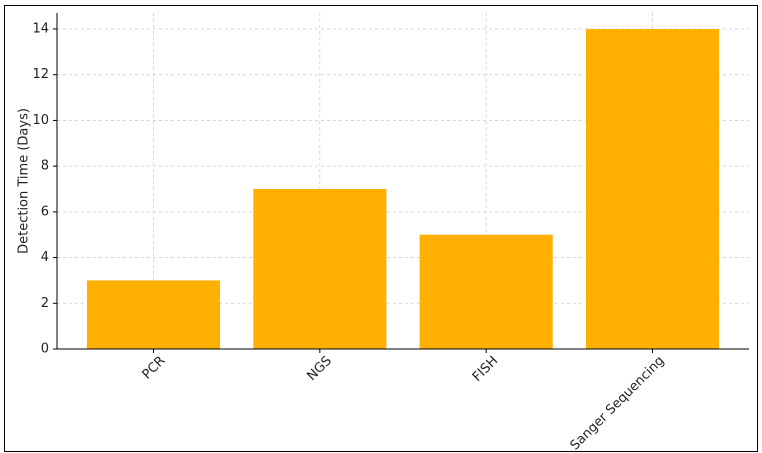 Image resolution: width=762 pixels, height=453 pixels. I want to click on x-tick-label: NGS, so click(319, 368).